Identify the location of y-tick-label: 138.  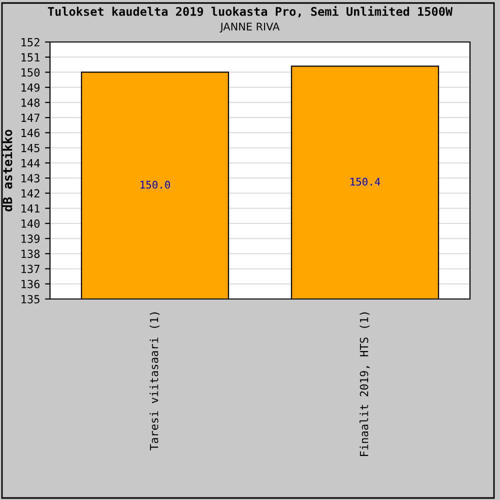
(31, 254).